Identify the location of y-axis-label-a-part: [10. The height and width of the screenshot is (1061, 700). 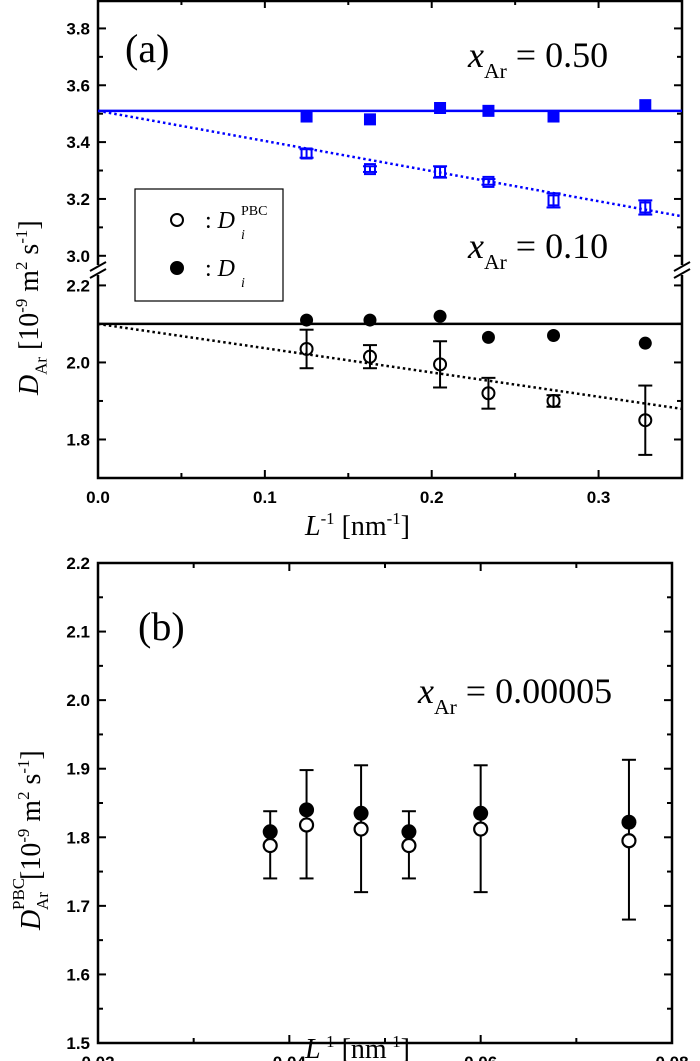
(29, 335).